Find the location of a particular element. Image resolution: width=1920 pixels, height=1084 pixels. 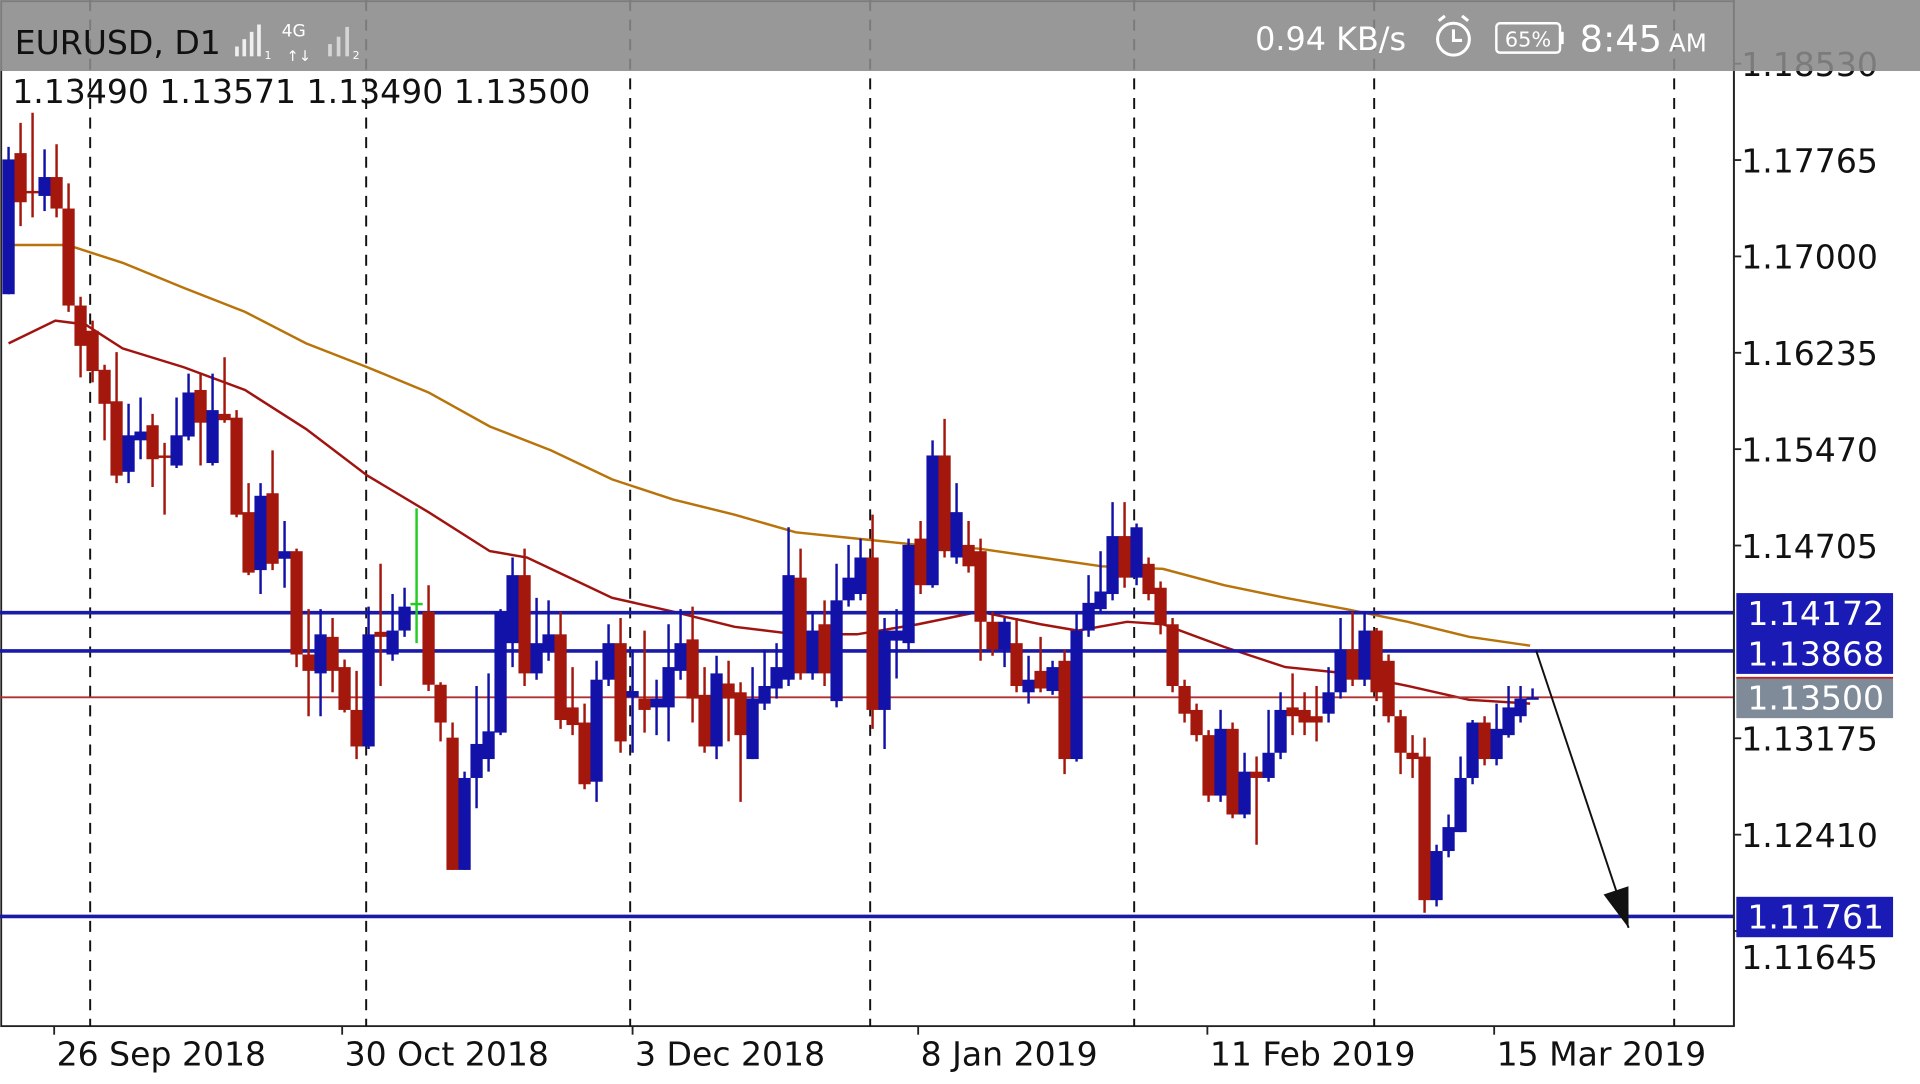

sim1-label: 1 is located at coordinates (267, 55).